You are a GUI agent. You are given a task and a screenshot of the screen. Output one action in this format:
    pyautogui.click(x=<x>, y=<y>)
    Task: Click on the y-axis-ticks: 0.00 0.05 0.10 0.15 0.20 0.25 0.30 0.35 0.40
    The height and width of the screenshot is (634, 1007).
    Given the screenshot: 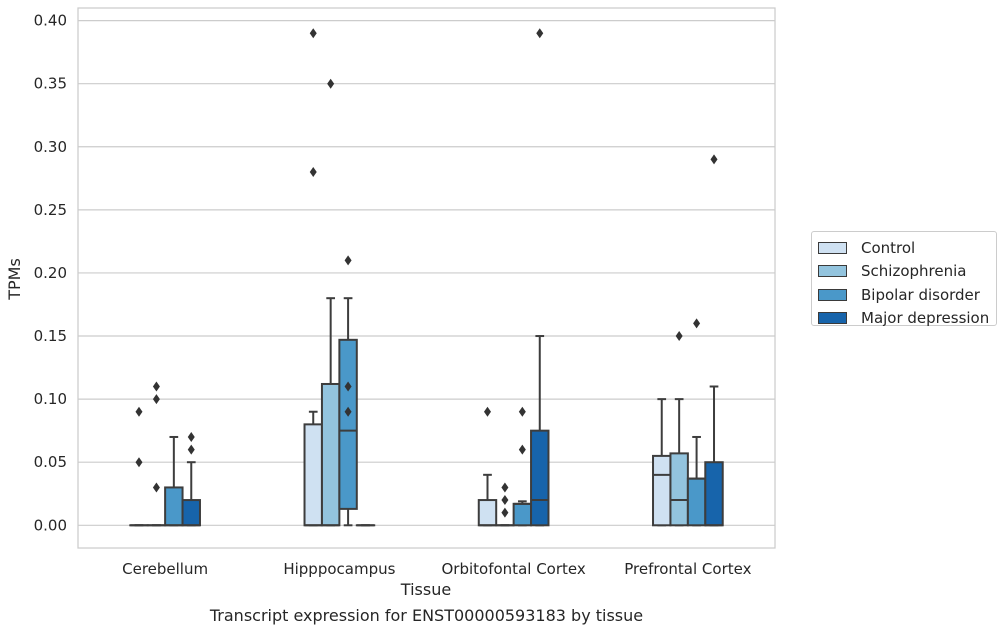 What is the action you would take?
    pyautogui.click(x=50, y=273)
    